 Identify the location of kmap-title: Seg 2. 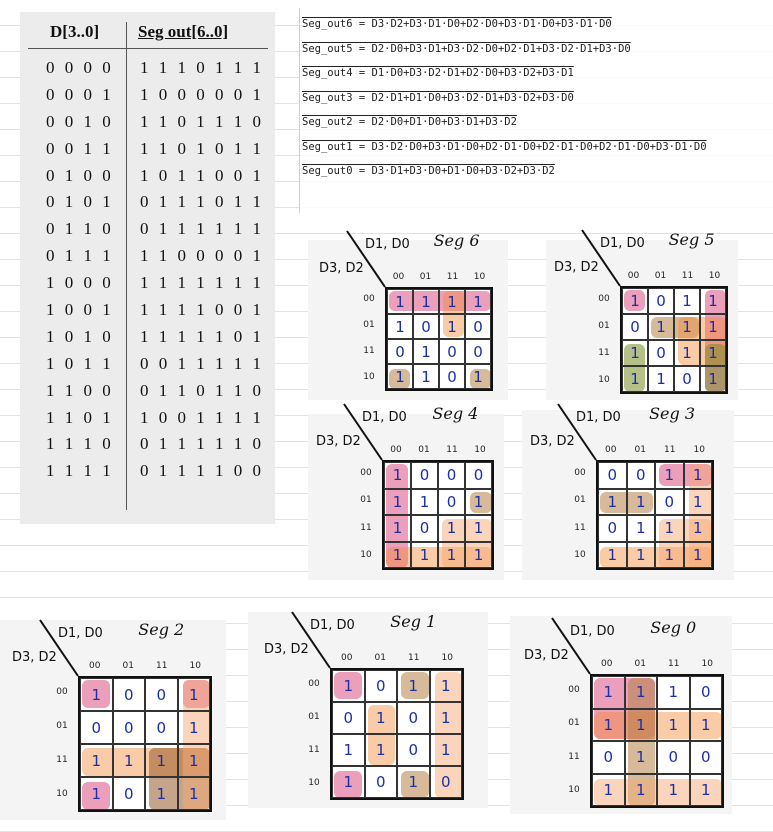
(161, 629).